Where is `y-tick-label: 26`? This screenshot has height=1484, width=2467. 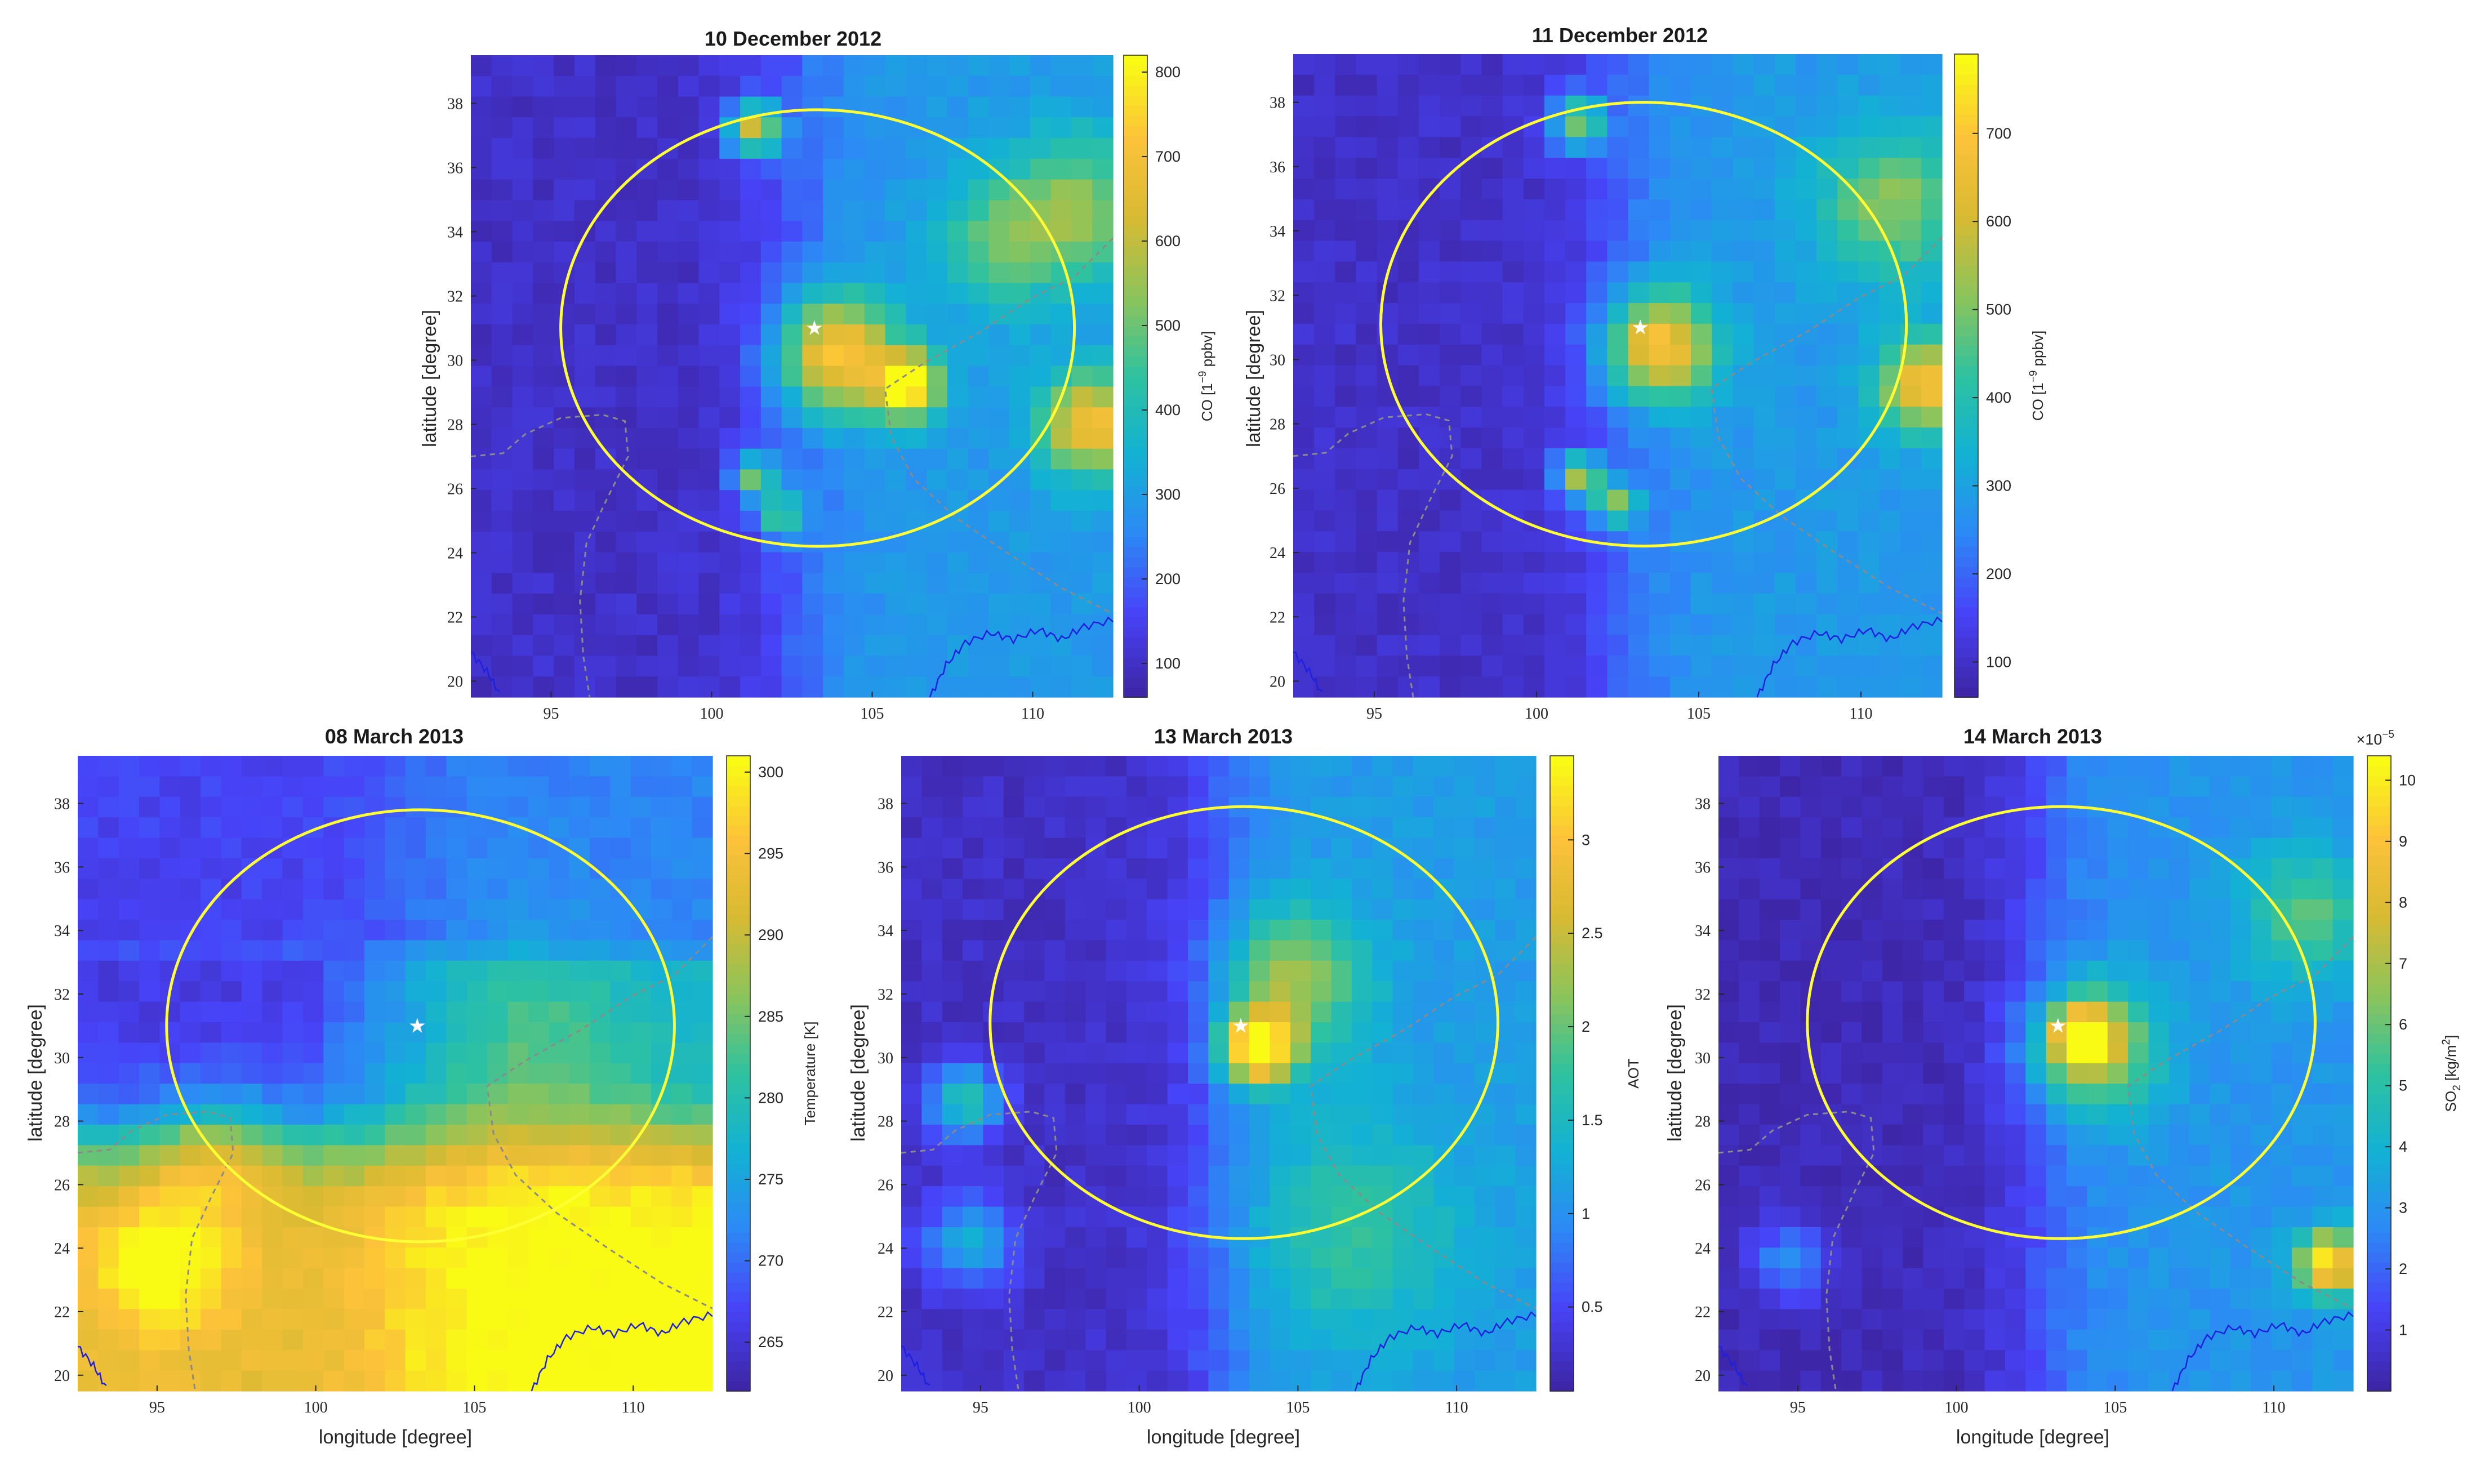 y-tick-label: 26 is located at coordinates (1277, 489).